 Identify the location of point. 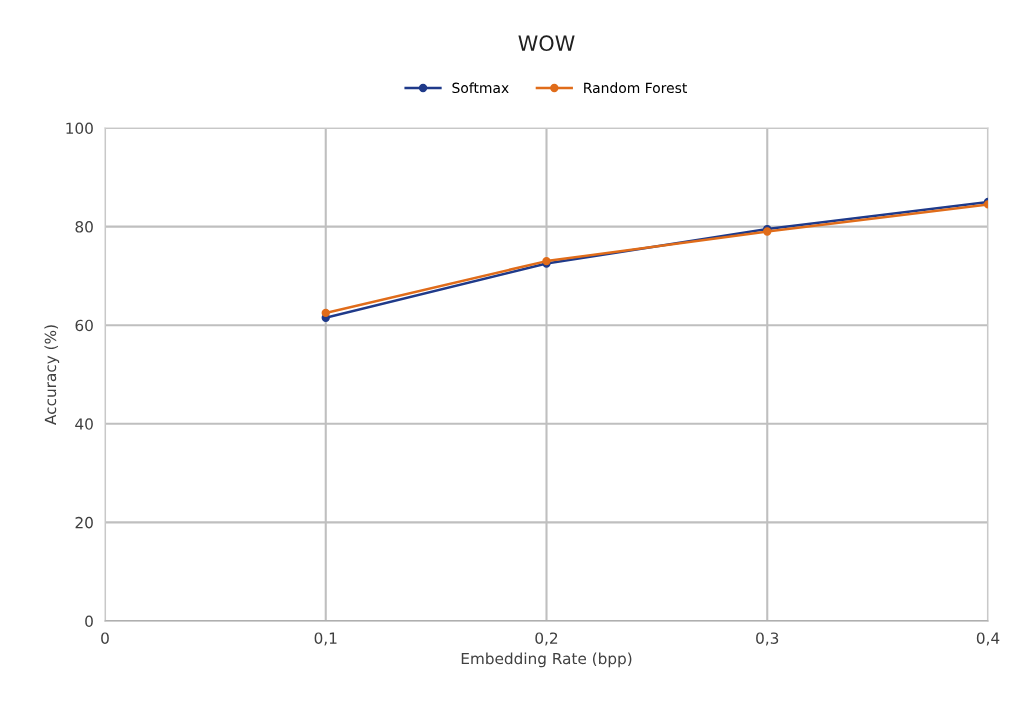
(325, 313).